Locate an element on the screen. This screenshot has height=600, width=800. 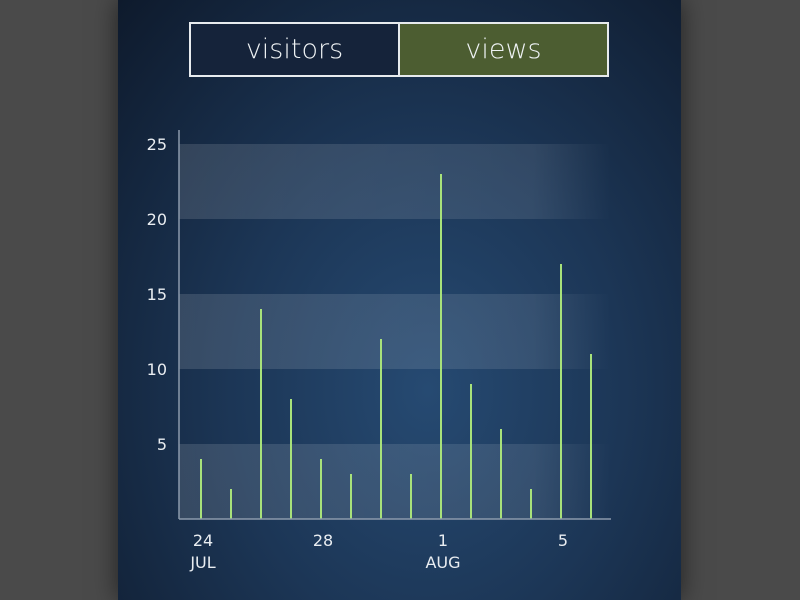
views-toggle-button: views is located at coordinates (503, 49).